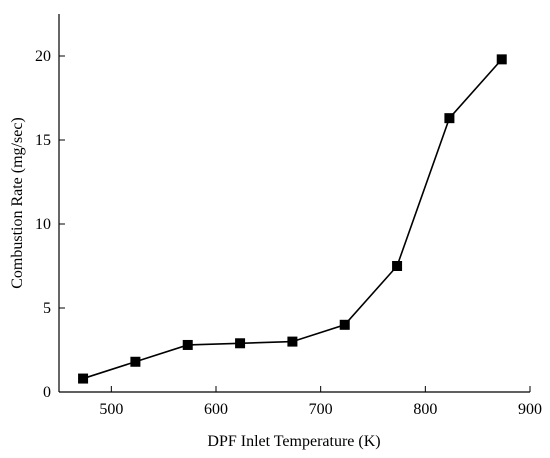  I want to click on x-ticks: 500 600 700 800 900, so click(320, 402).